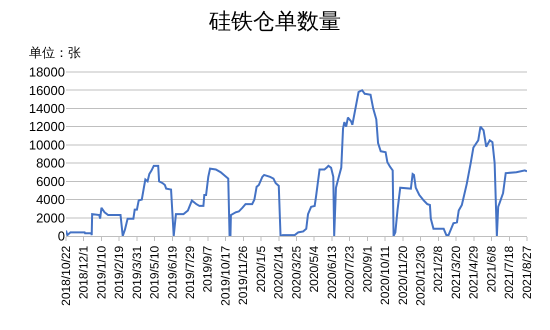 The height and width of the screenshot is (330, 550). Describe the element at coordinates (314, 269) in the screenshot. I see `x-tick-label: 2020/5/4` at that location.